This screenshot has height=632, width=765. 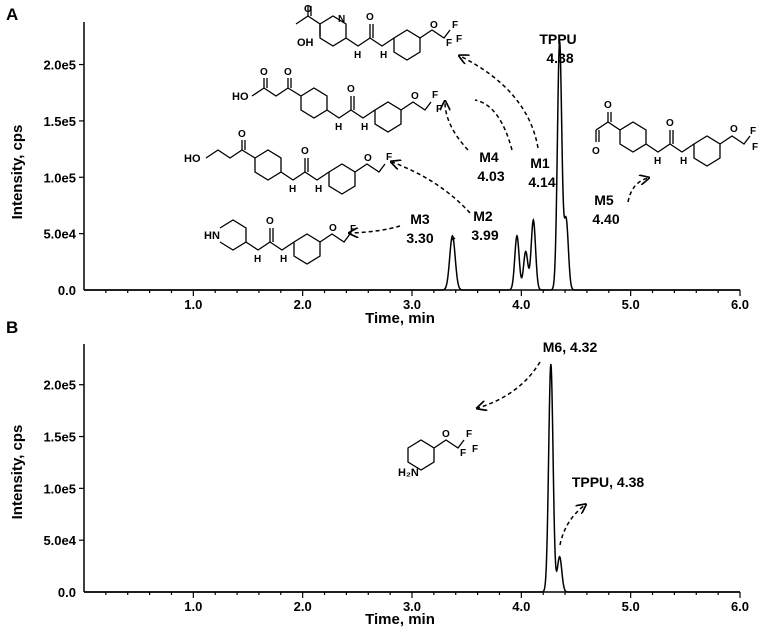 What do you see at coordinates (637, 190) in the screenshot?
I see `arrow-m5-structure` at bounding box center [637, 190].